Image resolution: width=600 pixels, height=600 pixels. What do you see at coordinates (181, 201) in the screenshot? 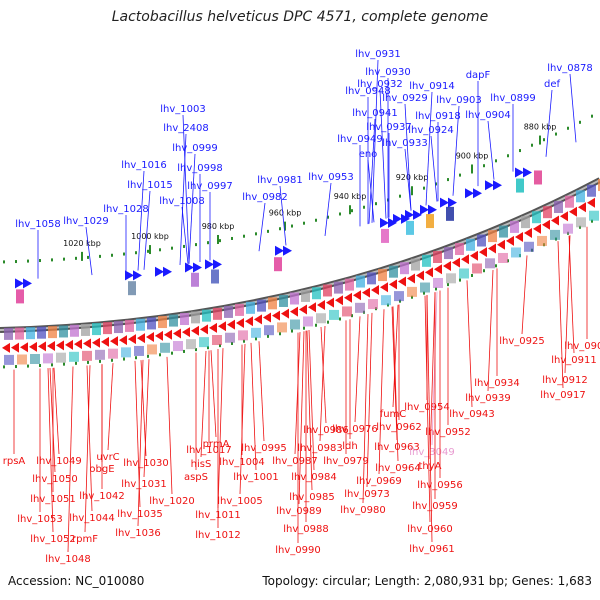
I see `forward-gene-label: lhv_1008` at bounding box center [181, 201].